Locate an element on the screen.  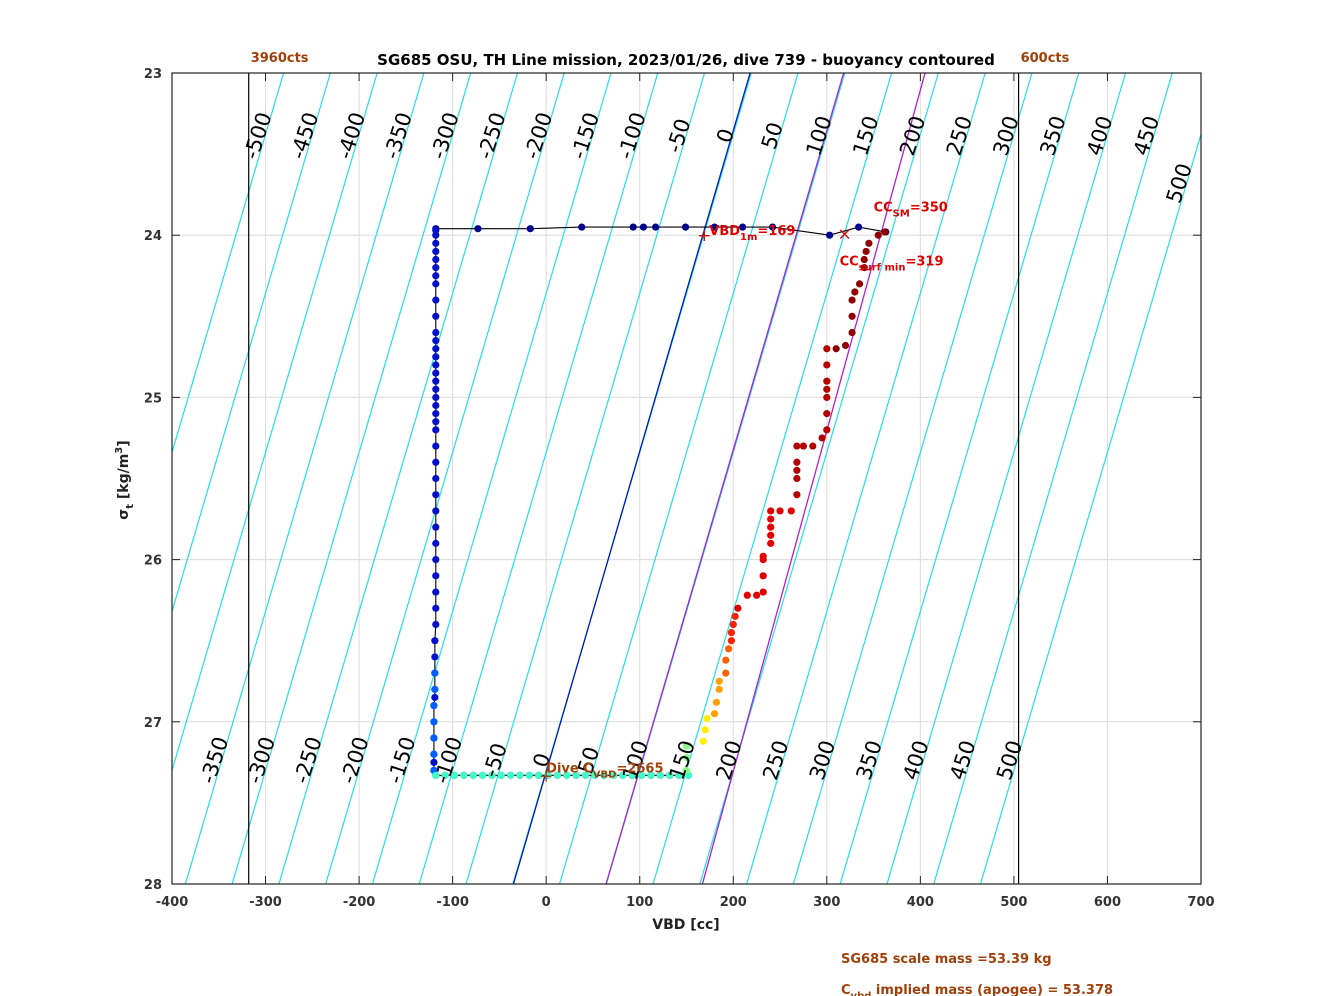
count-label: 3960cts is located at coordinates (280, 58).